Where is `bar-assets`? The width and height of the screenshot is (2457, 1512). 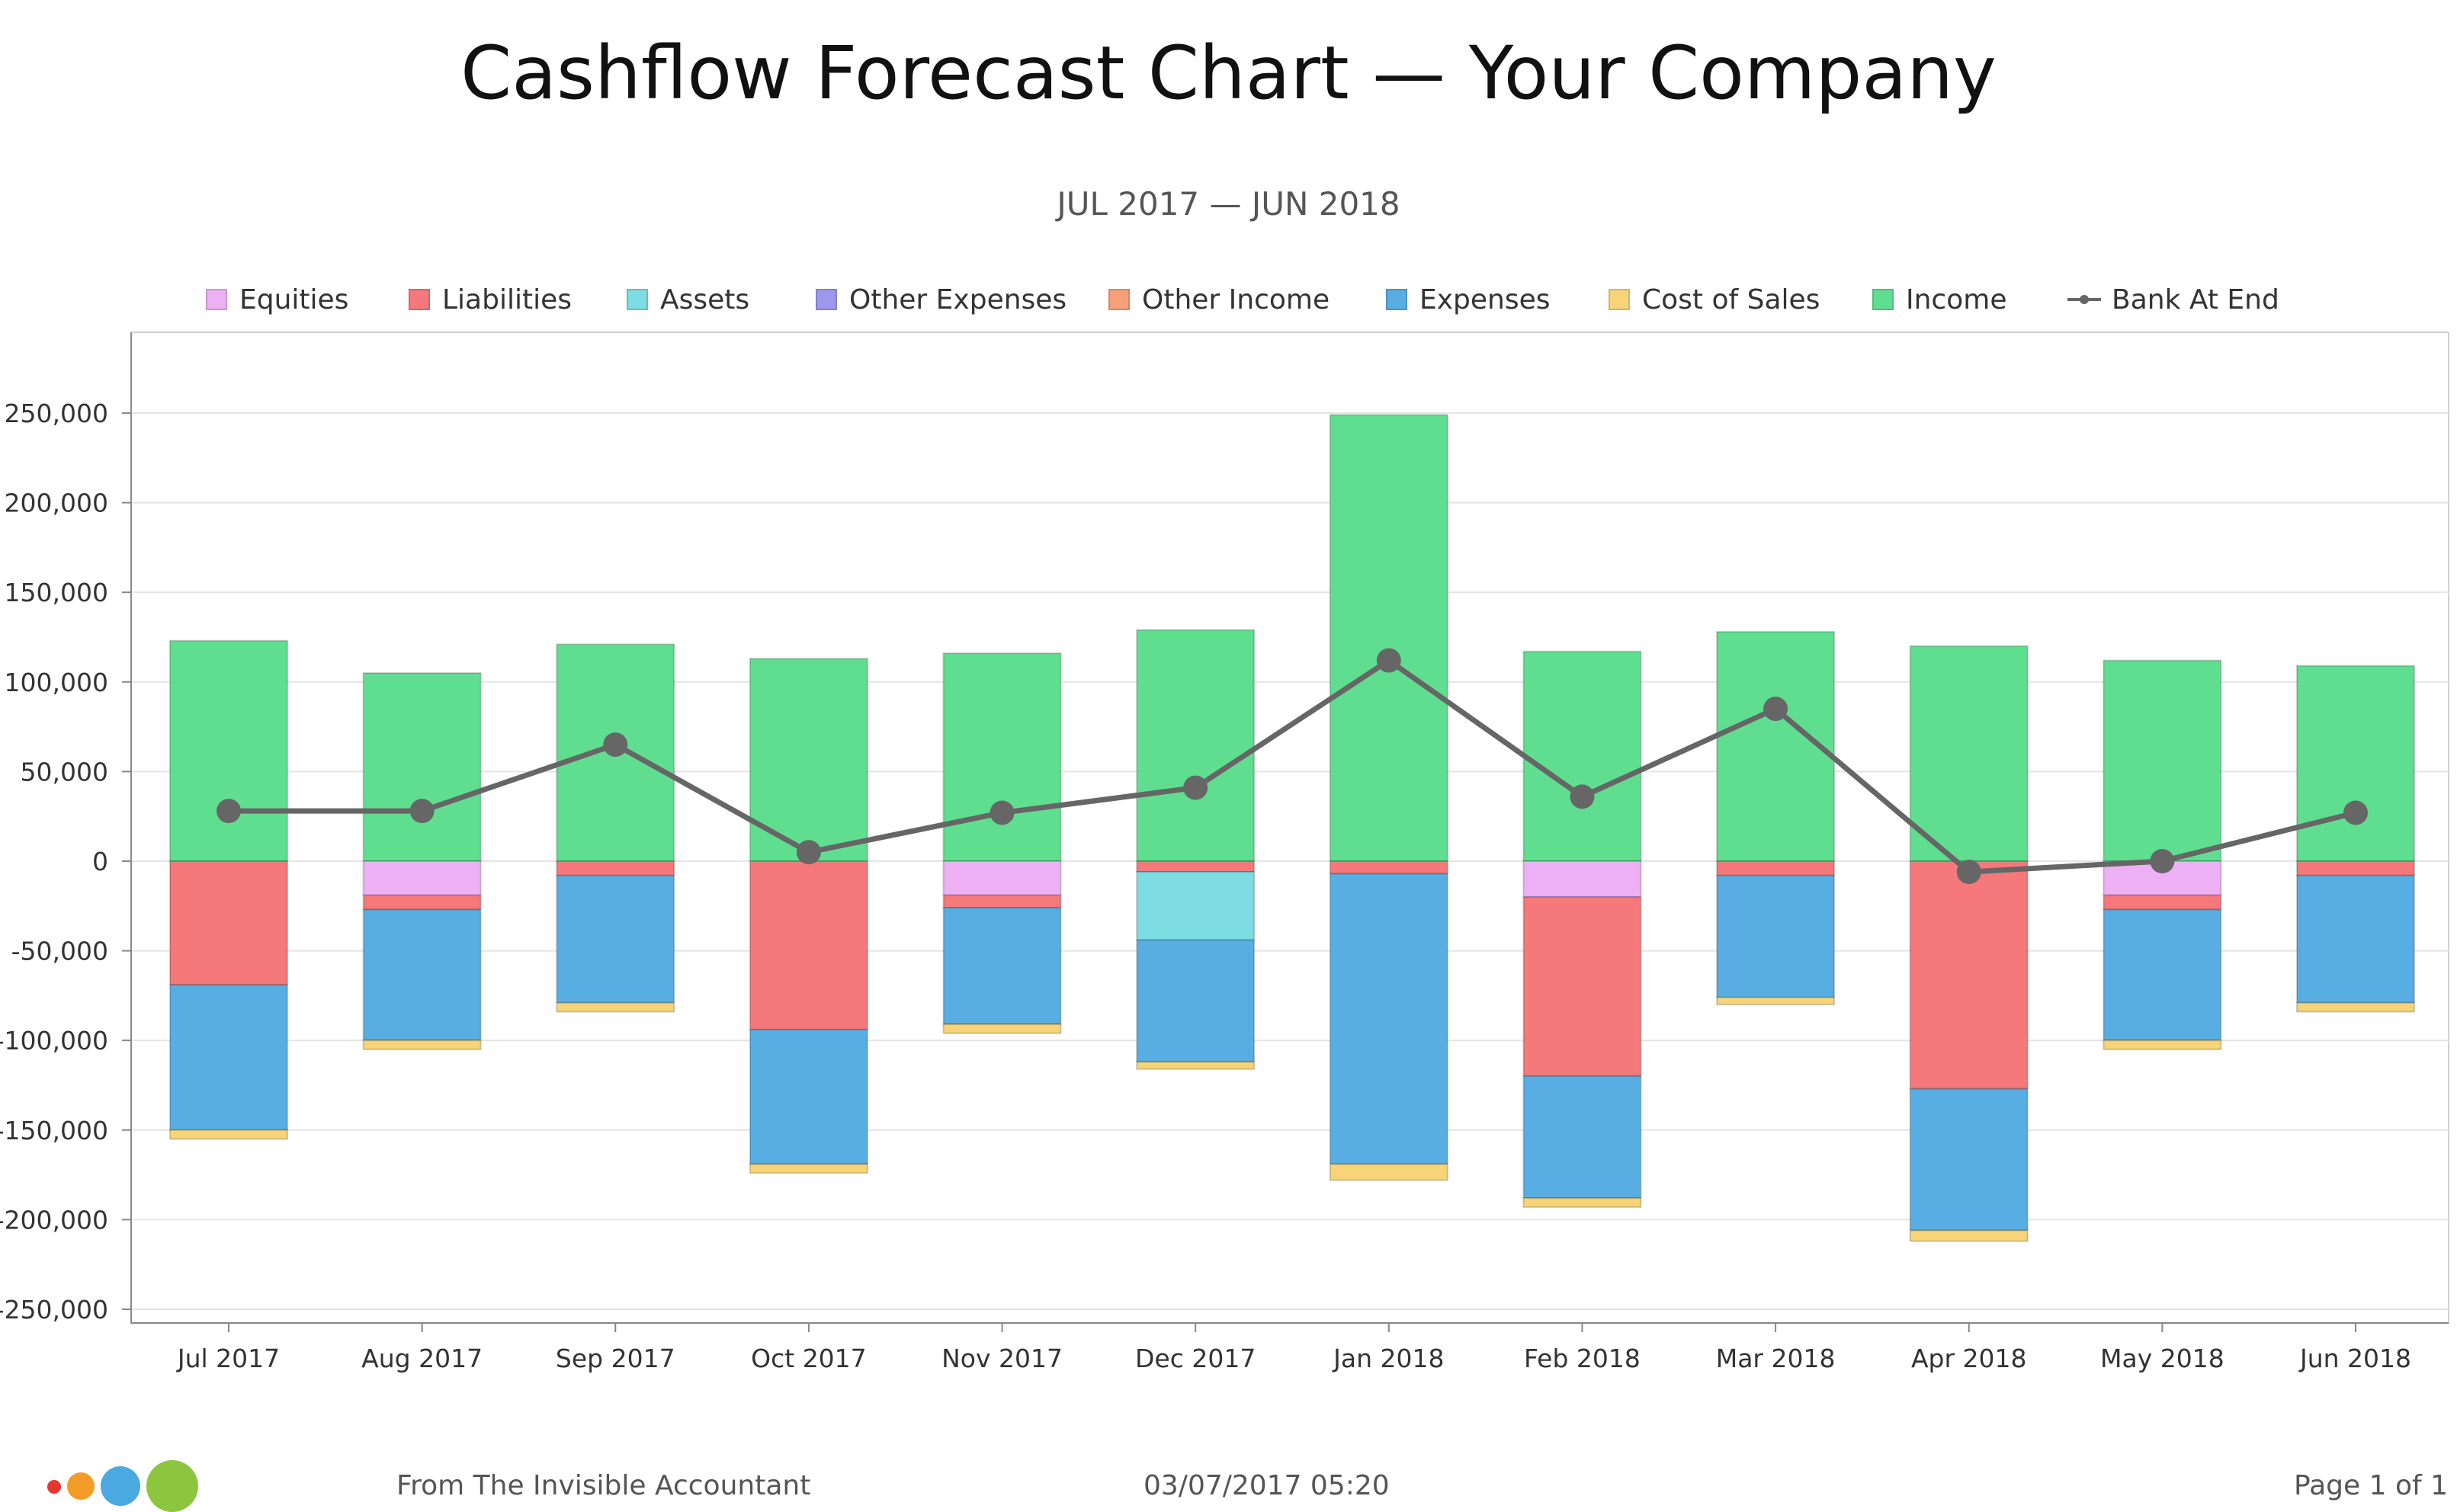
bar-assets is located at coordinates (1196, 906).